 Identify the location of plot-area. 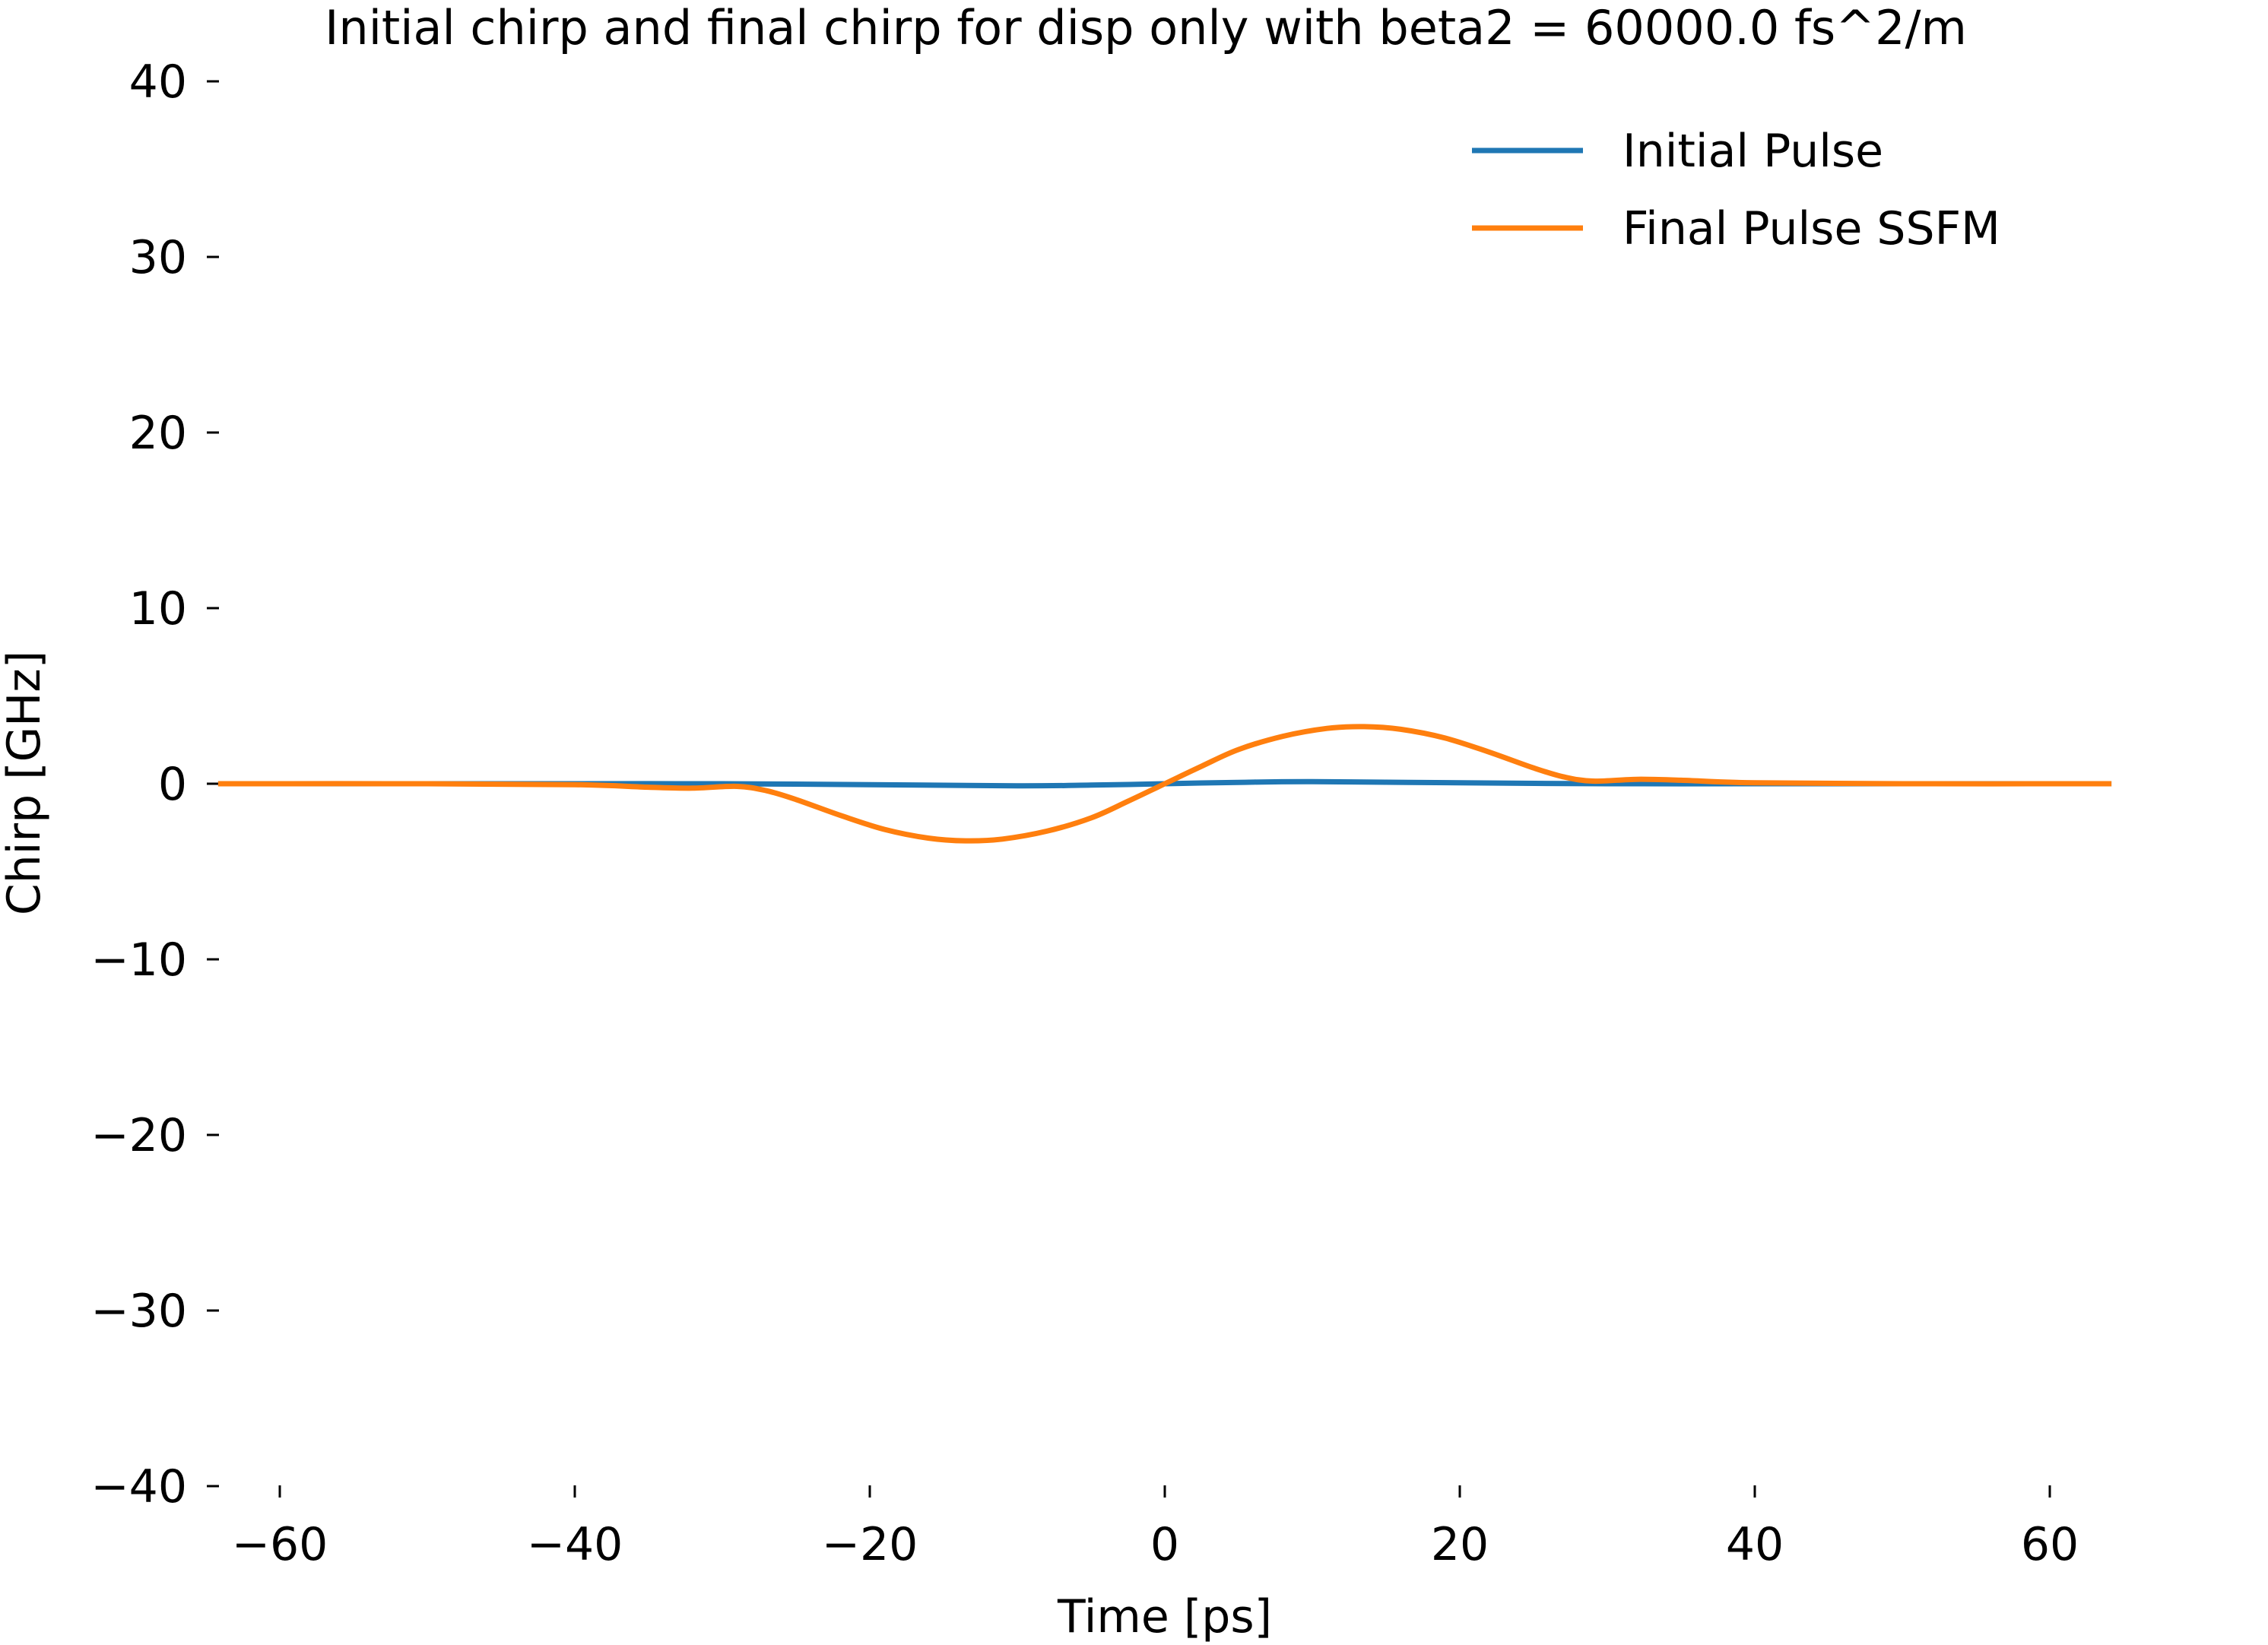
(1164, 784).